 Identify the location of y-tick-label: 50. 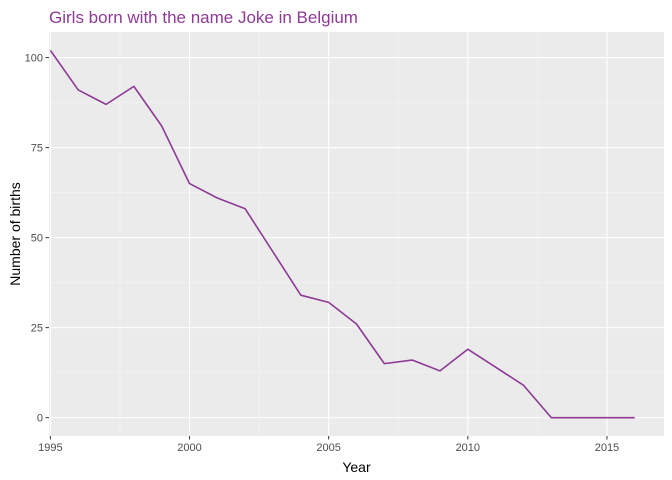
(37, 239).